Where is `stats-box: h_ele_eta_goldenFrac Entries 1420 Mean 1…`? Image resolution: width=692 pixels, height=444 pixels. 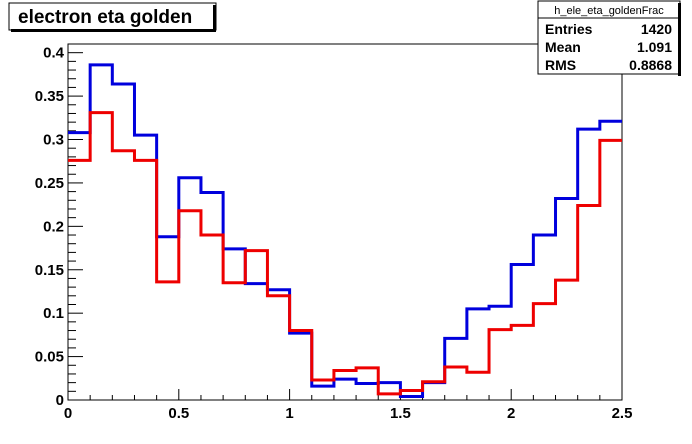
stats-box: h_ele_eta_goldenFrac Entries 1420 Mean 1… is located at coordinates (609, 38).